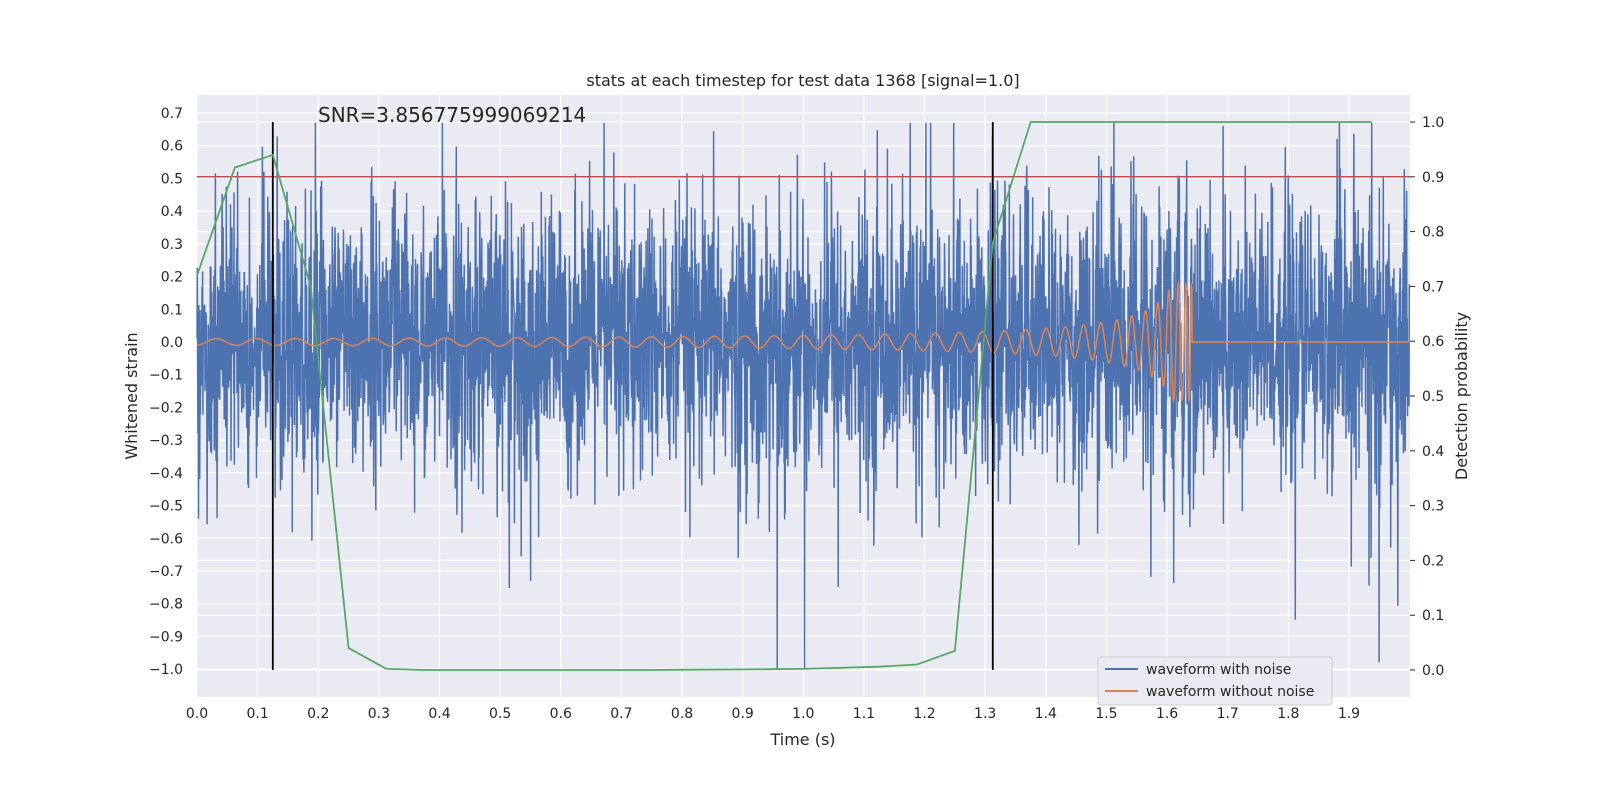 The height and width of the screenshot is (804, 1600). What do you see at coordinates (439, 714) in the screenshot?
I see `x-tick-label: 0.4` at bounding box center [439, 714].